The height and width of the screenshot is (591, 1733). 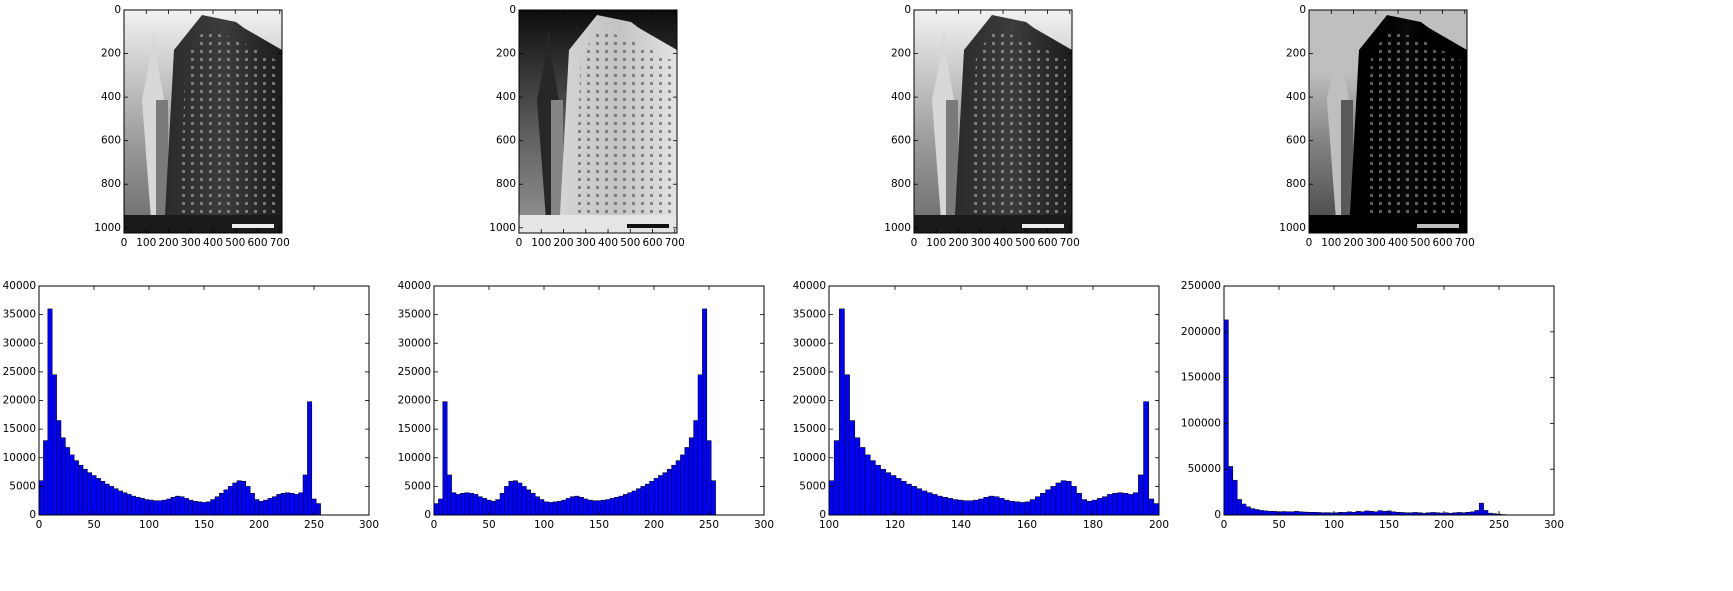 What do you see at coordinates (599, 525) in the screenshot?
I see `x-tick-label: 150` at bounding box center [599, 525].